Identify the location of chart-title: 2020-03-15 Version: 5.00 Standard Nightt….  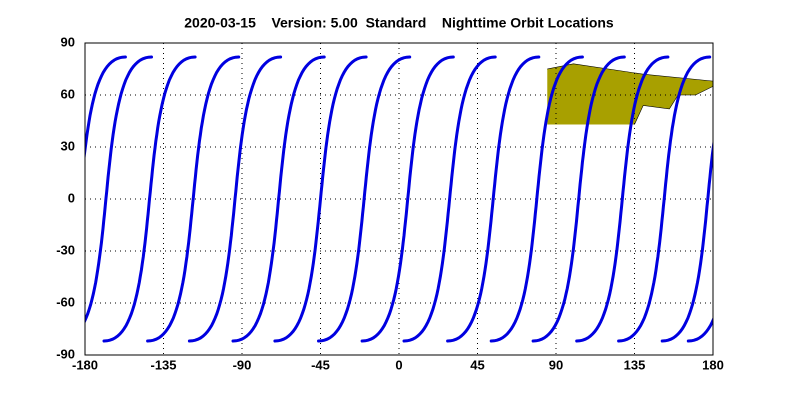
(399, 23).